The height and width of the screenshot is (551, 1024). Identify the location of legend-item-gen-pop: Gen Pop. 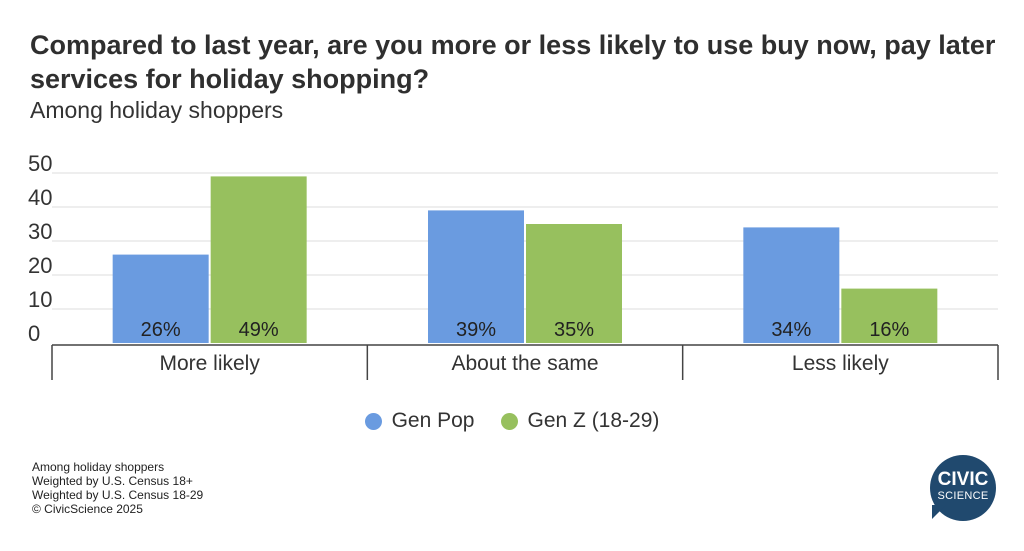
(419, 421).